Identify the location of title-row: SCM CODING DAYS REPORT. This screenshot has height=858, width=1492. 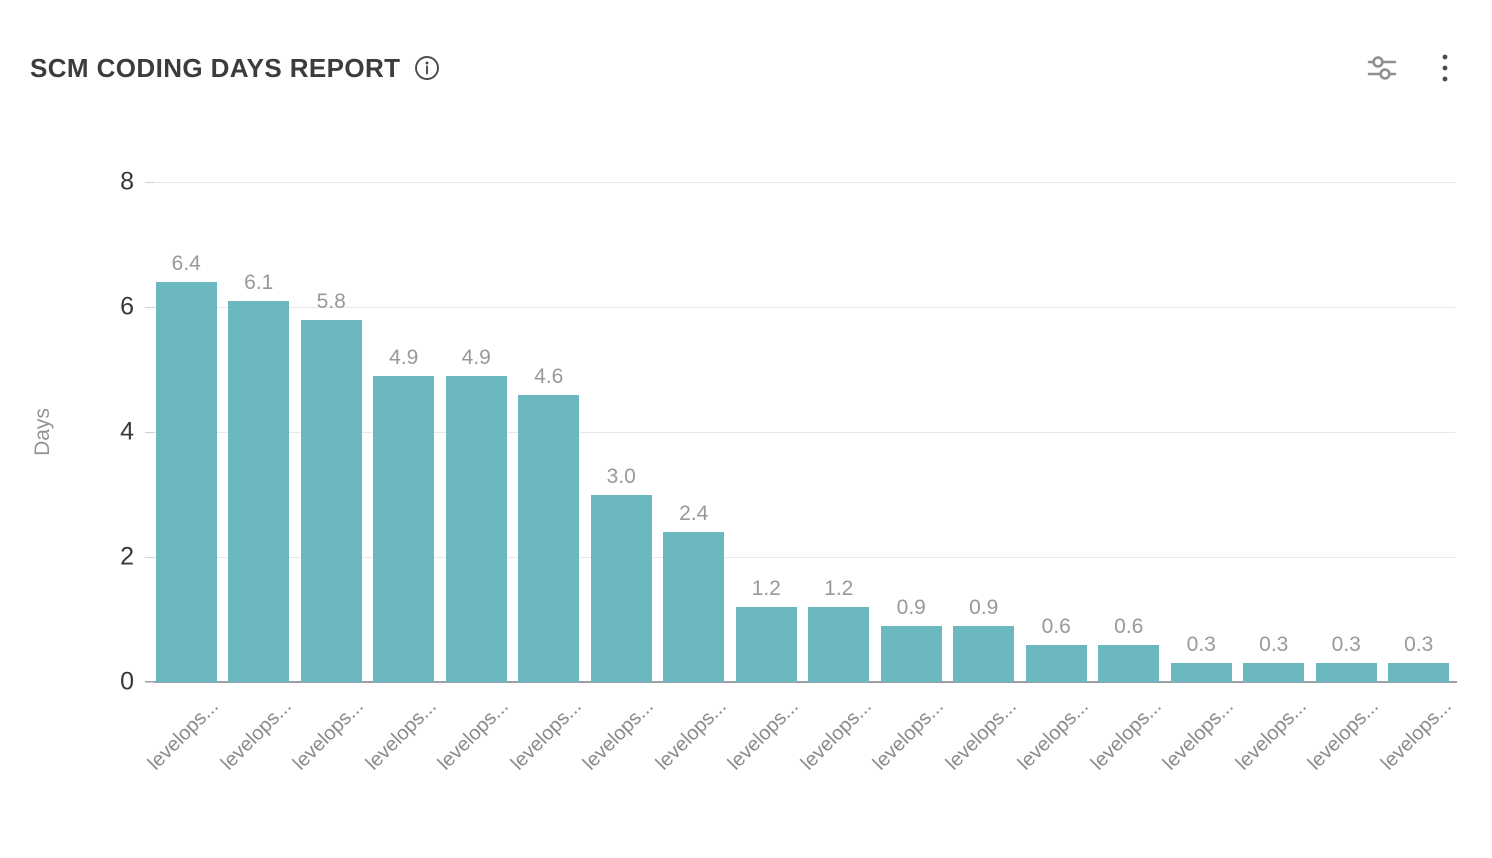
(235, 68).